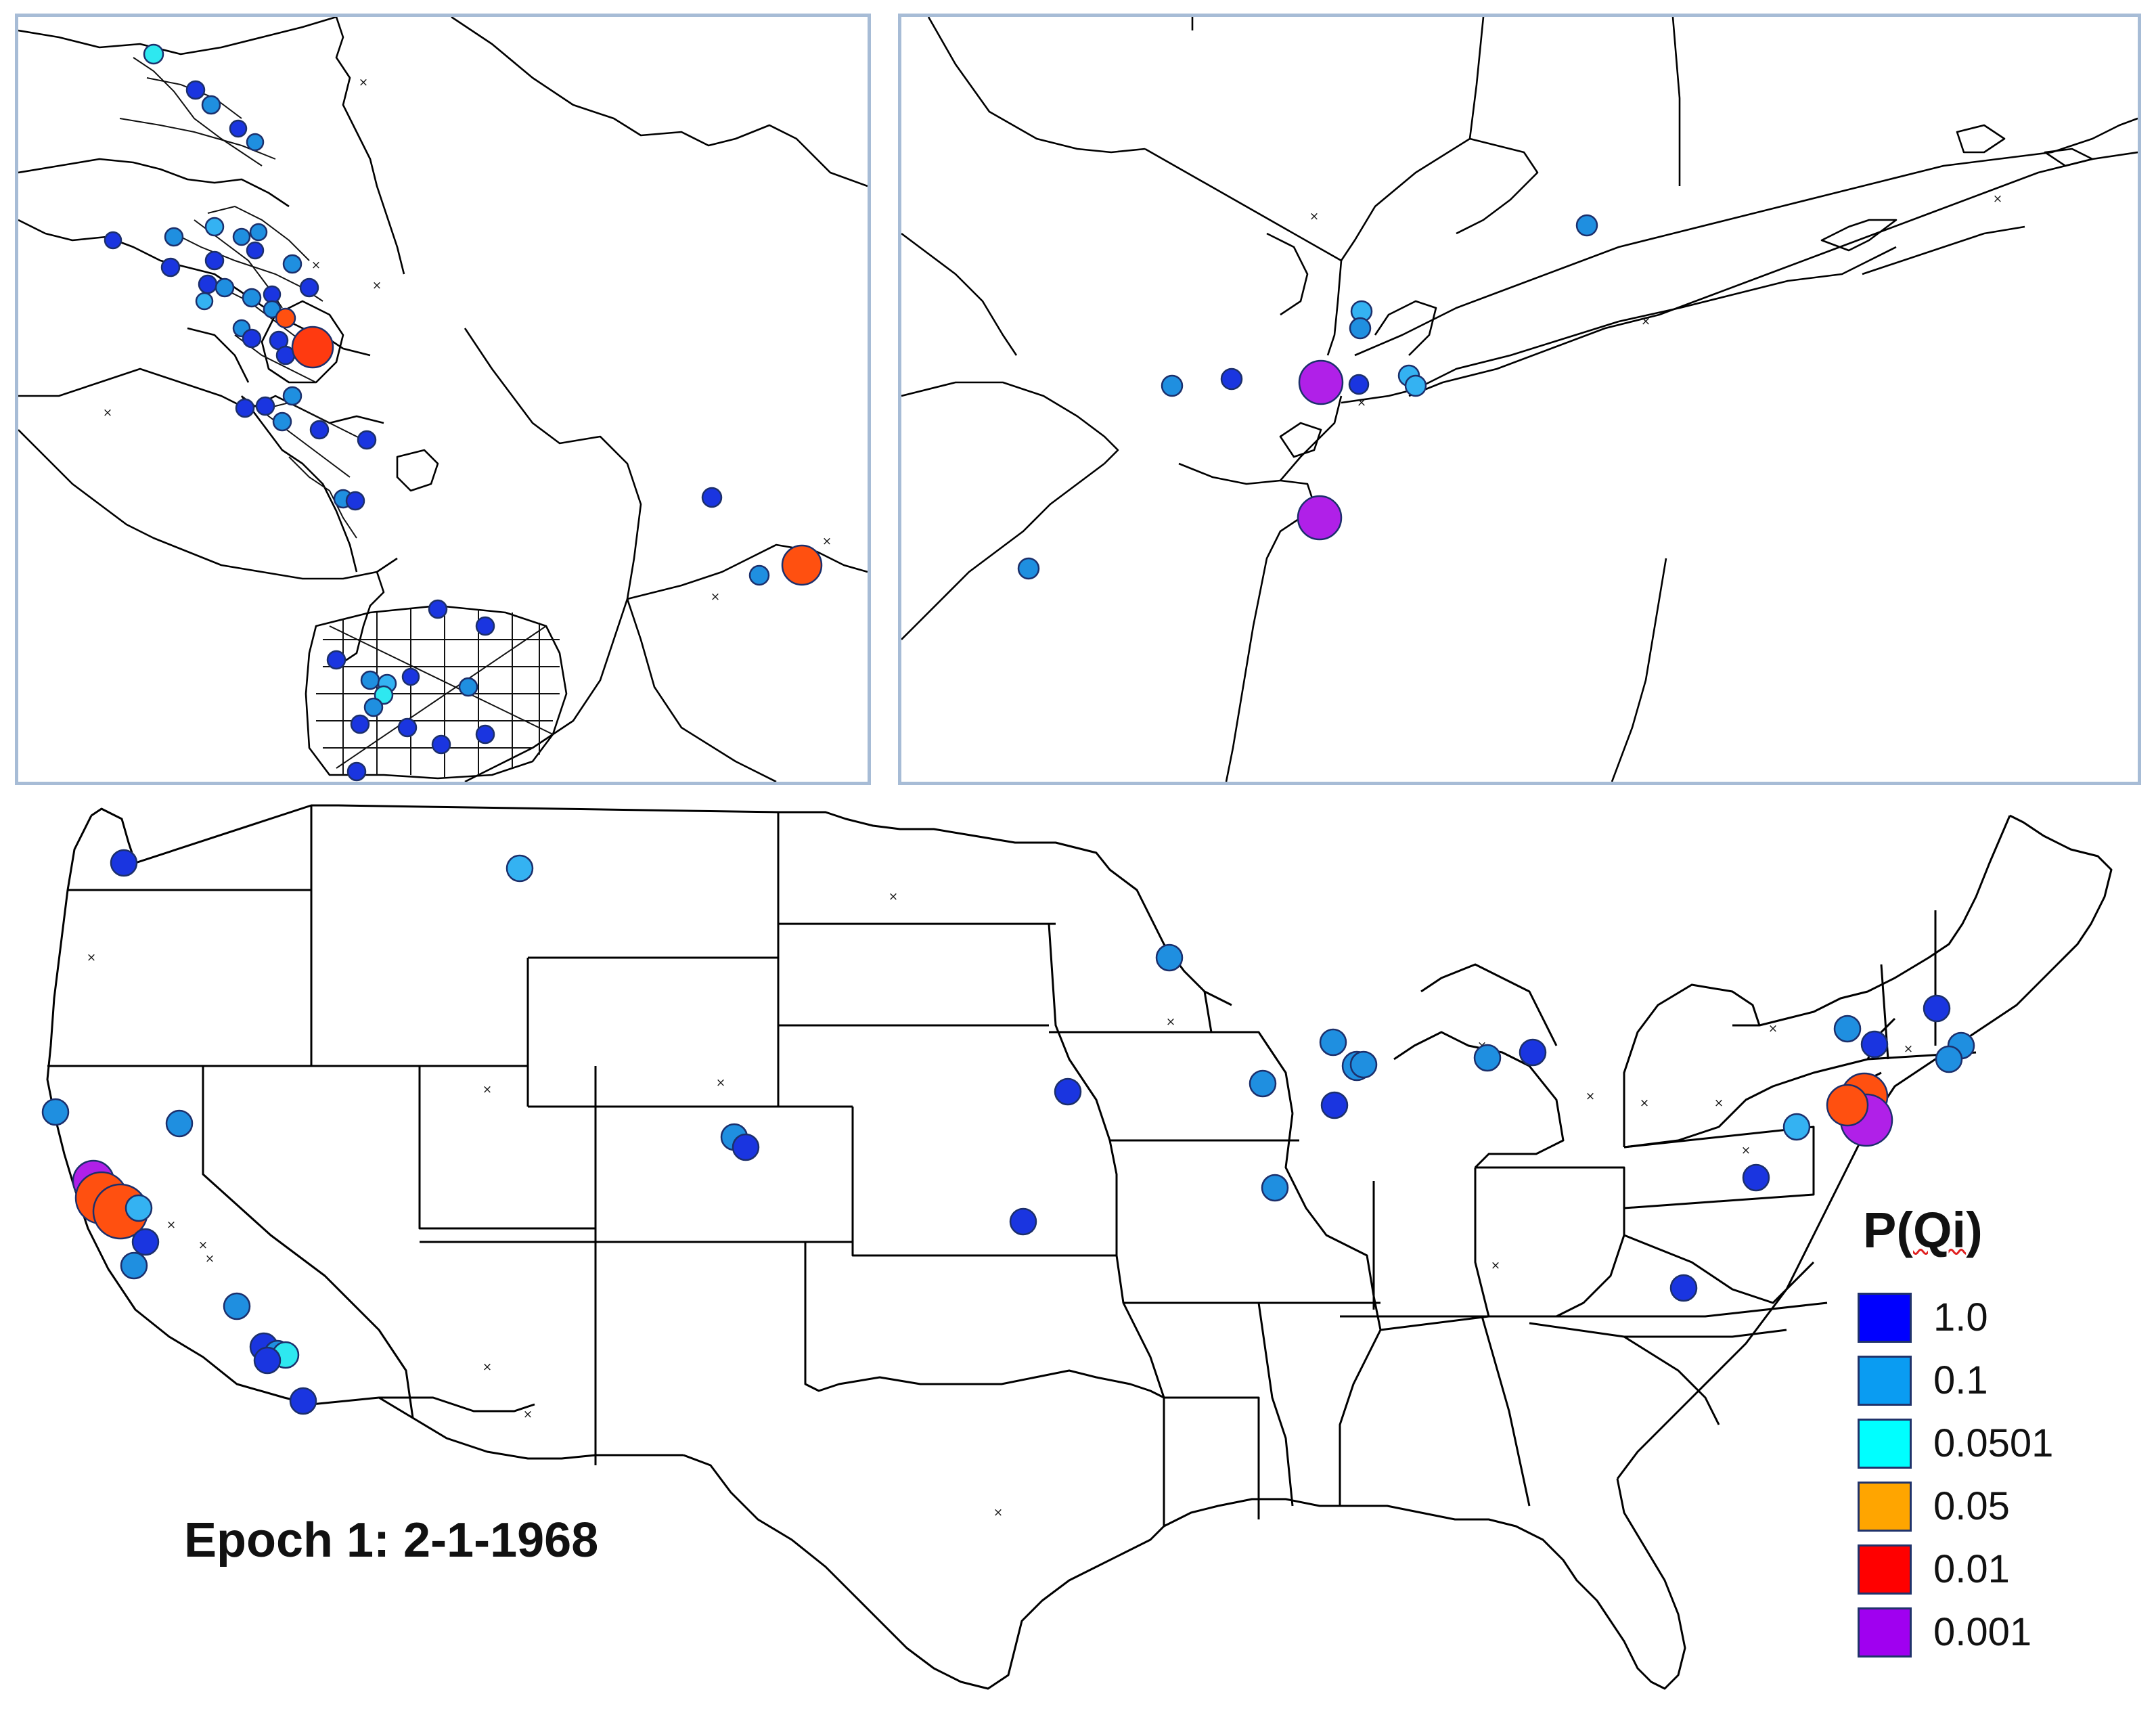 This screenshot has height=1713, width=2156. What do you see at coordinates (1974, 1230) in the screenshot?
I see `legend-title-suffix: )` at bounding box center [1974, 1230].